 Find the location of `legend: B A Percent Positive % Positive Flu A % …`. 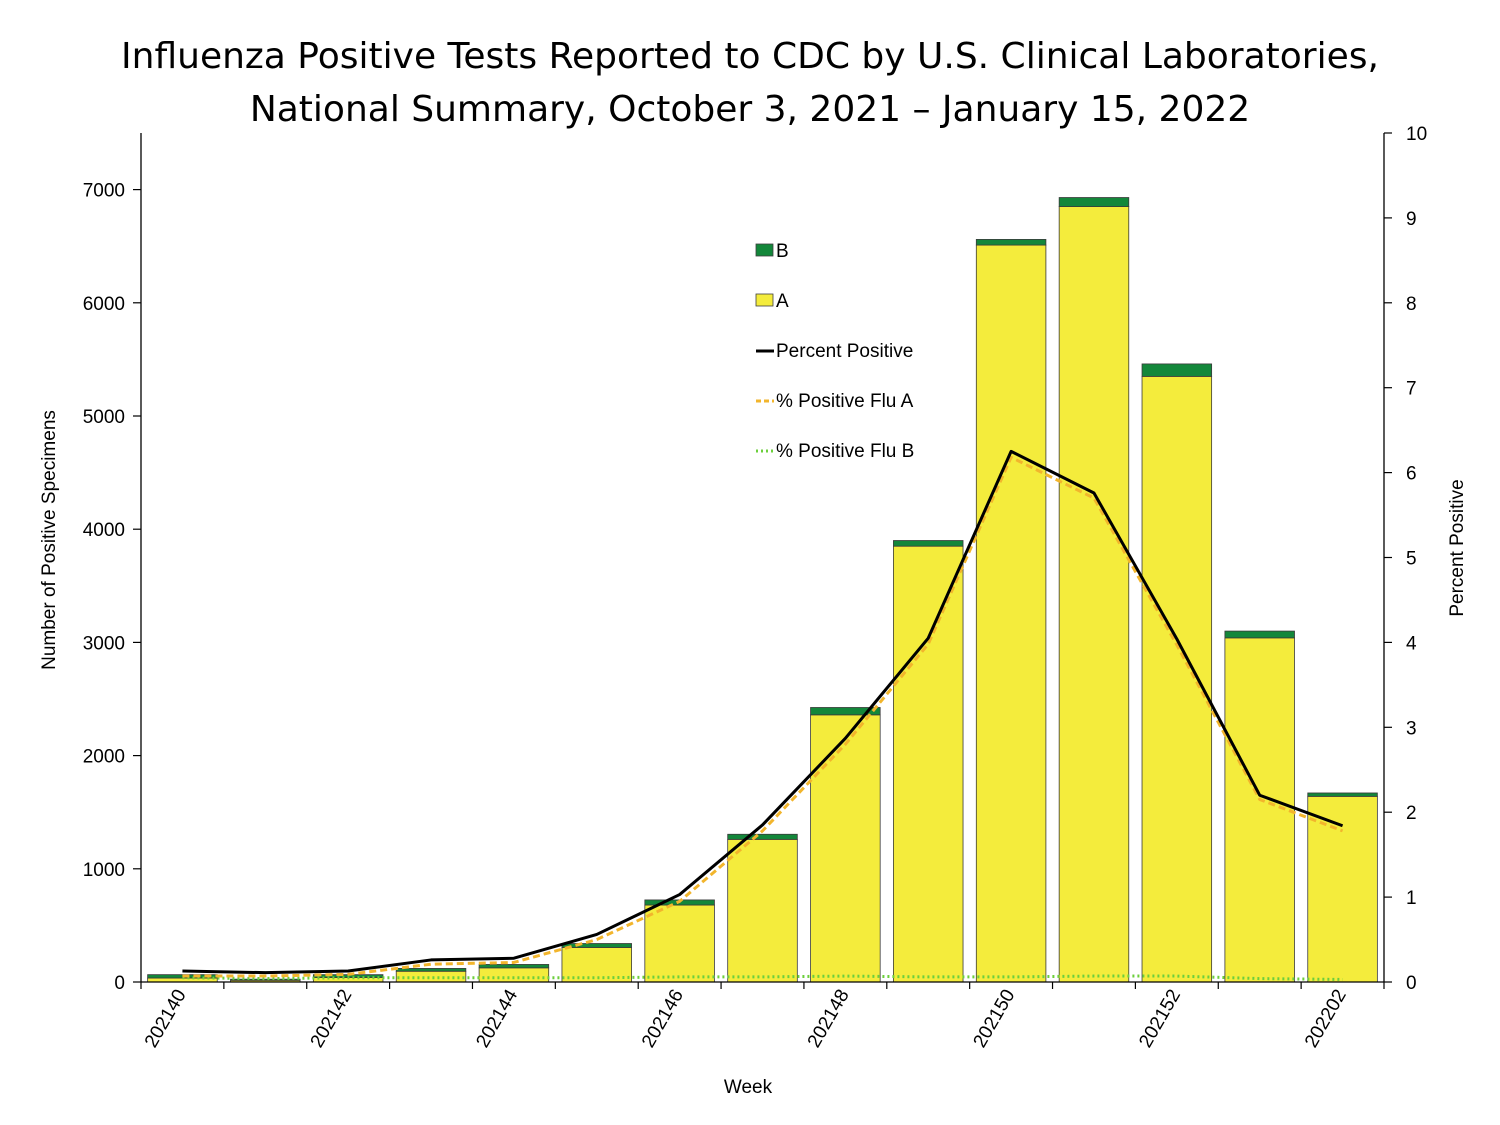

legend: B A Percent Positive % Positive Flu A % … is located at coordinates (834, 351).